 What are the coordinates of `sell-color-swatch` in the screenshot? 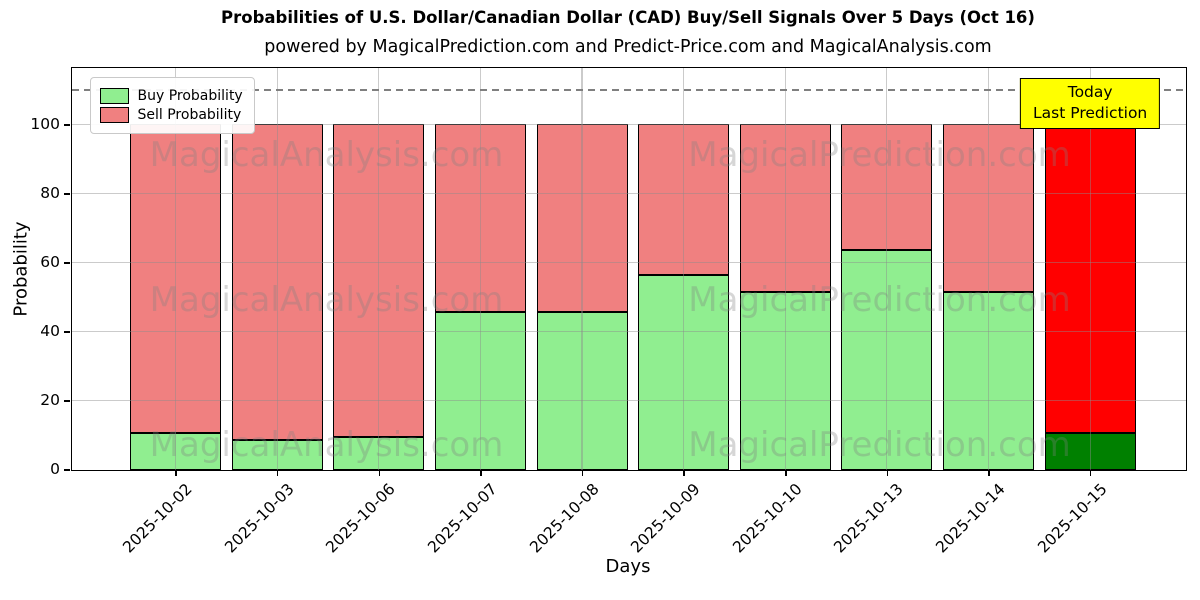 It's located at (114, 114).